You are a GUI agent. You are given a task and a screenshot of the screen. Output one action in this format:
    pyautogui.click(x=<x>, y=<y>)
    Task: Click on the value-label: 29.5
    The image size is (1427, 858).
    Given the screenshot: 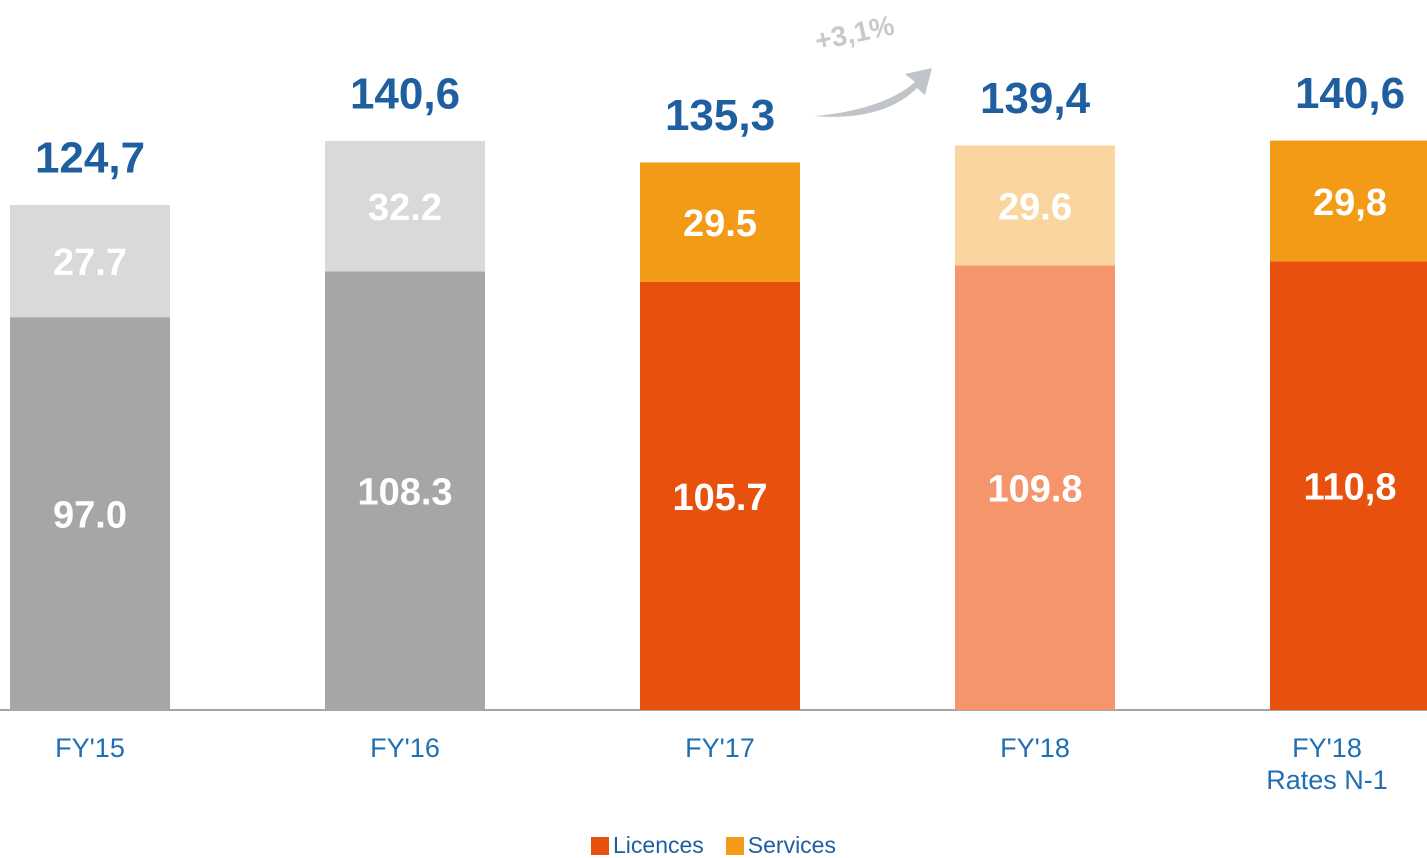 What is the action you would take?
    pyautogui.click(x=720, y=224)
    